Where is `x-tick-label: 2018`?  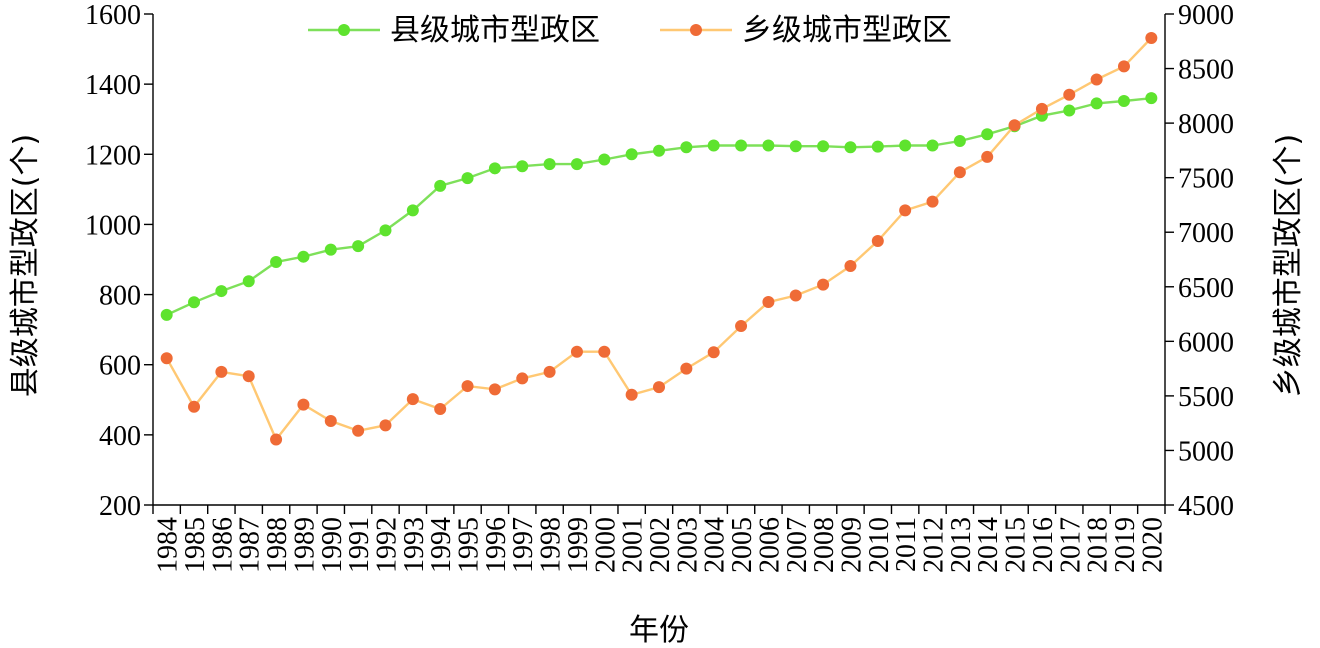 x-tick-label: 2018 is located at coordinates (1098, 545).